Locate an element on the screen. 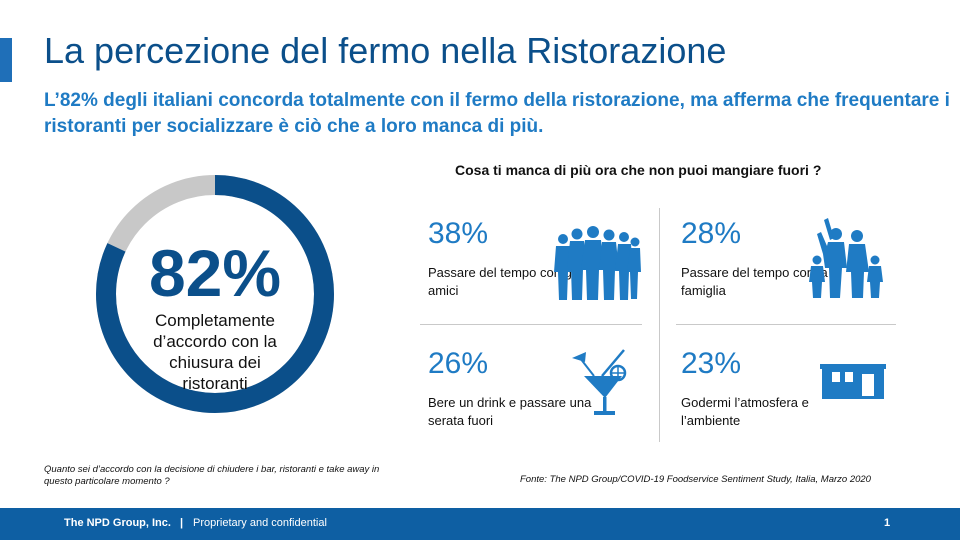 This screenshot has width=960, height=540. footer-confidential: Proprietary and confidential is located at coordinates (260, 523).